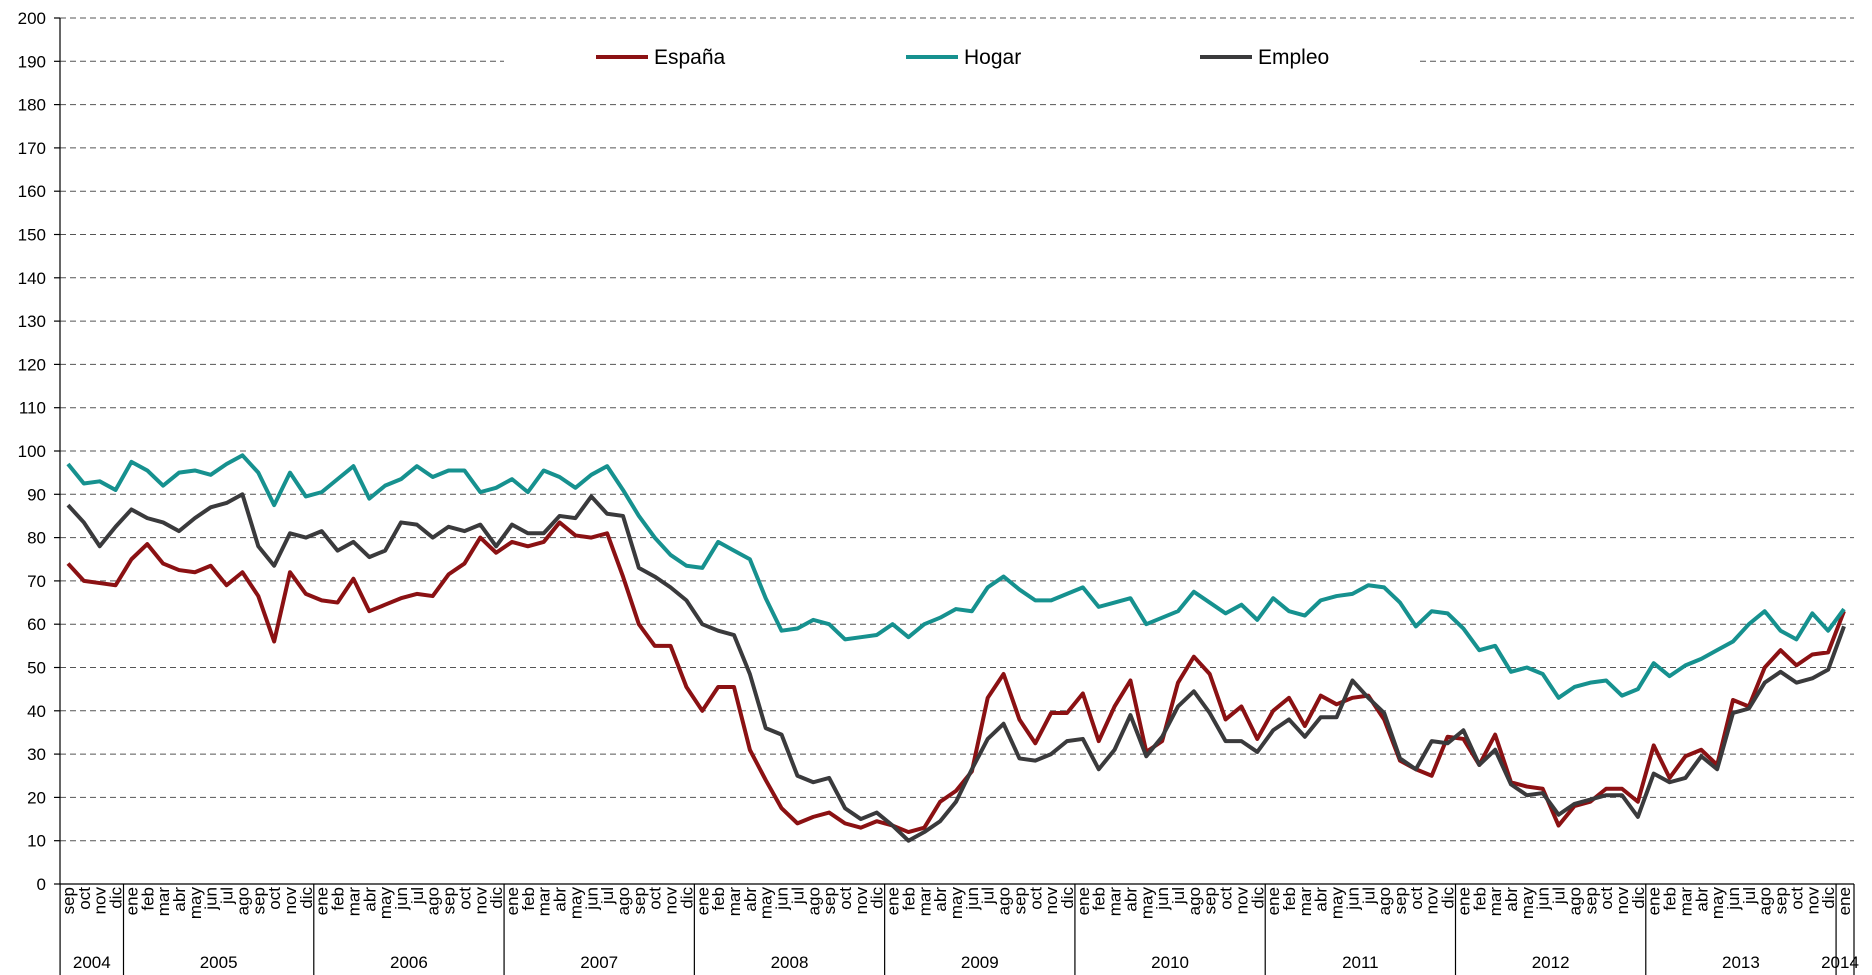 This screenshot has height=975, width=1872. I want to click on y-tick-label: 120, so click(32, 364).